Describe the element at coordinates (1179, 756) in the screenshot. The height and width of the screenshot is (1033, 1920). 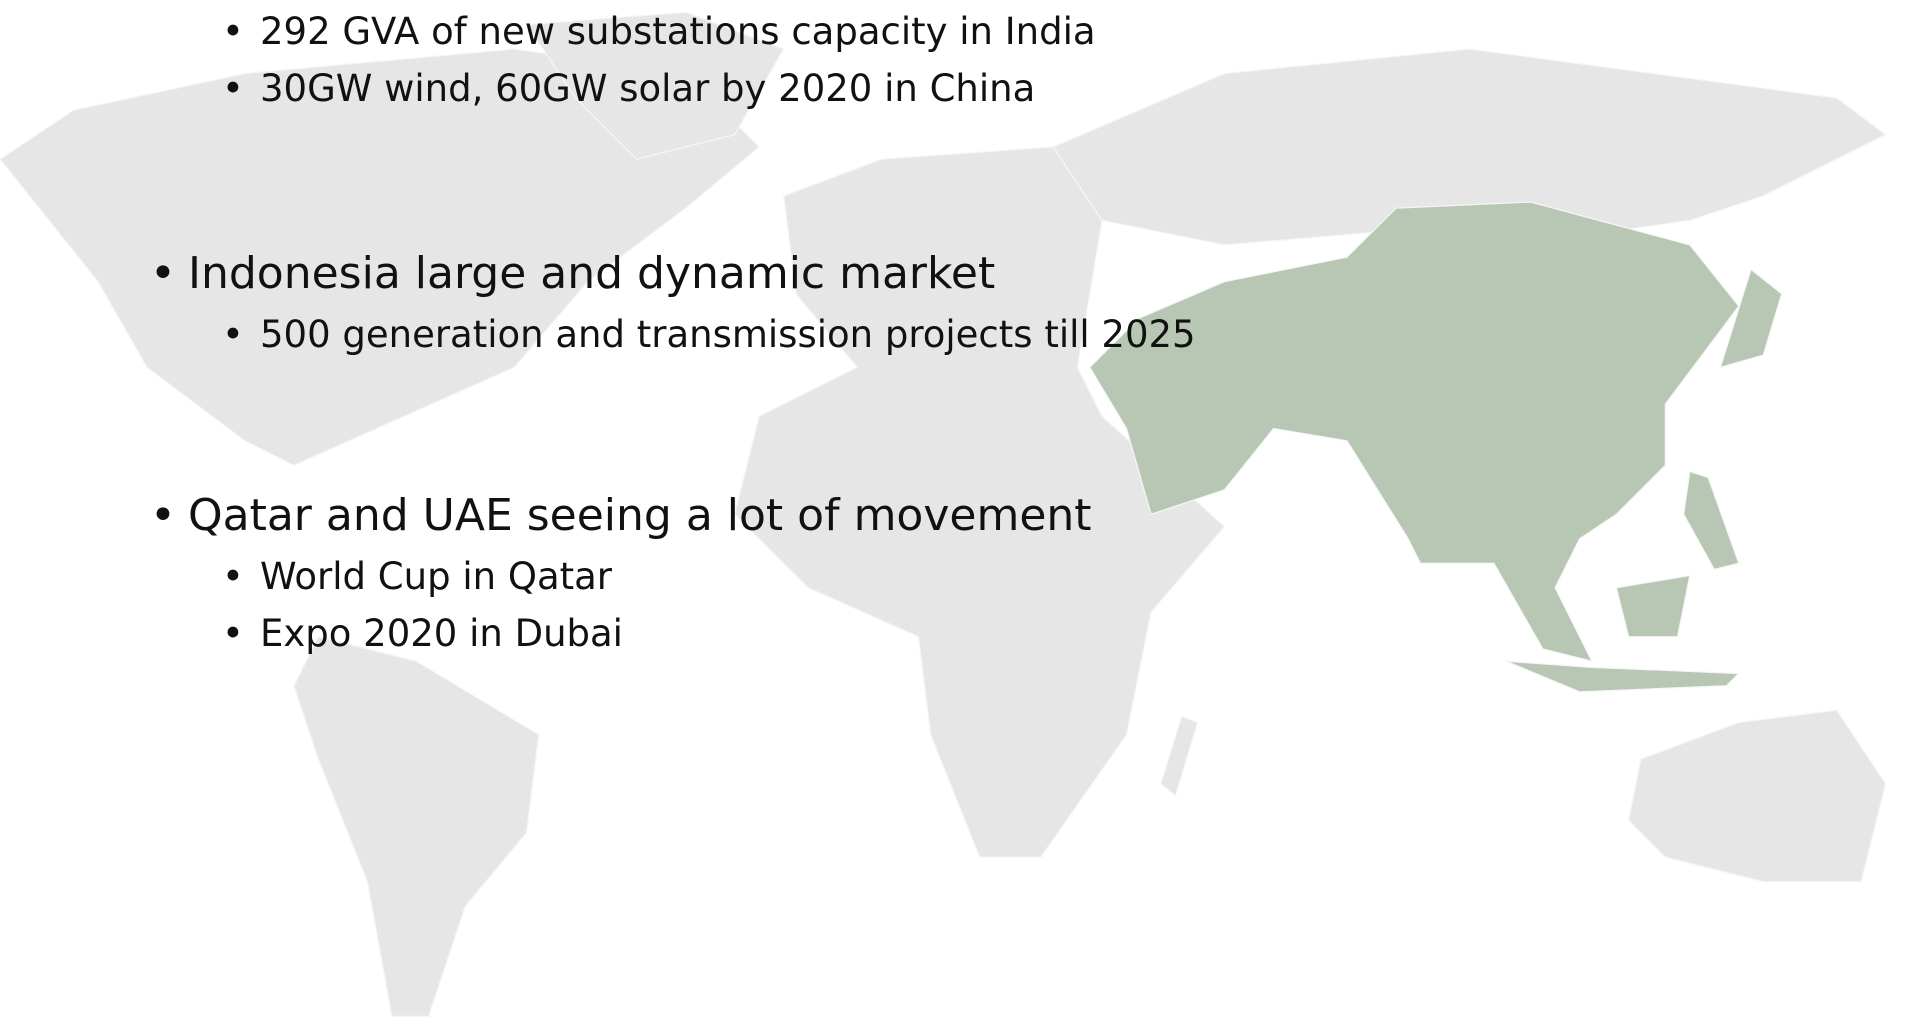
I see `madagascar` at that location.